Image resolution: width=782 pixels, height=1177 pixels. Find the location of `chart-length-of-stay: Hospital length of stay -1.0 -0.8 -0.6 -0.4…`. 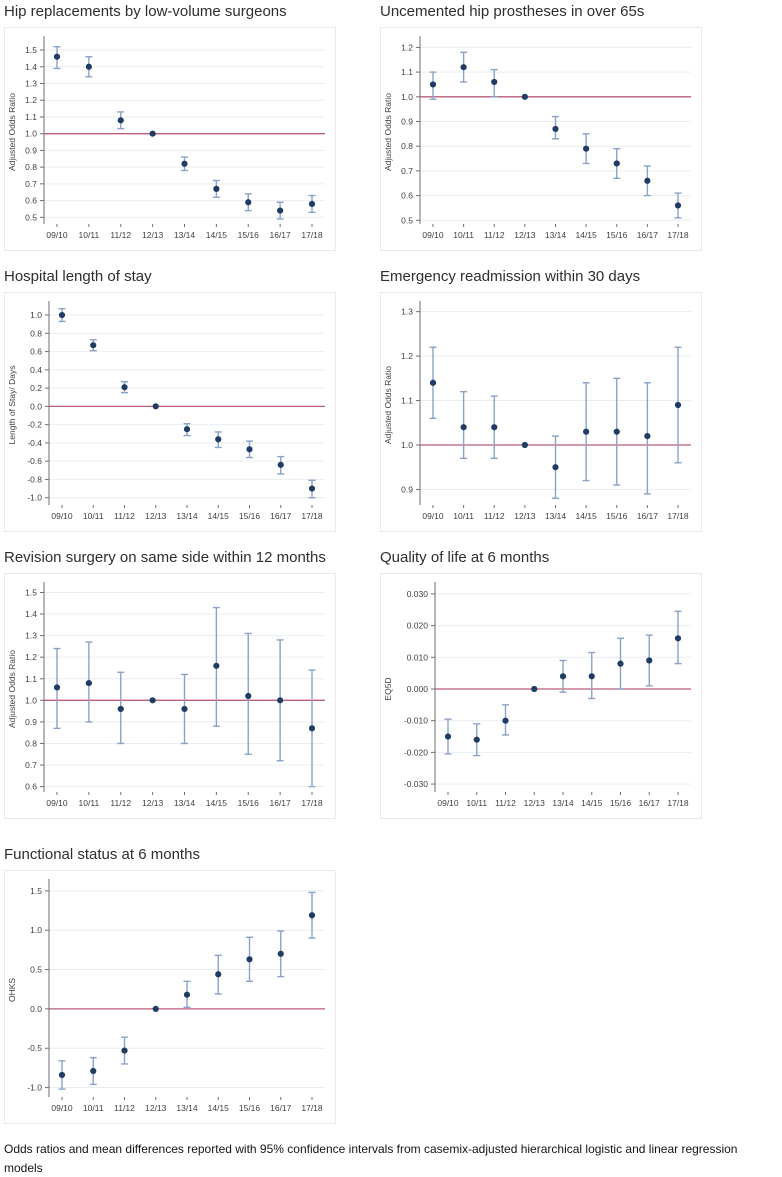

chart-length-of-stay: Hospital length of stay -1.0 -0.8 -0.6 -0.4… is located at coordinates (170, 399).